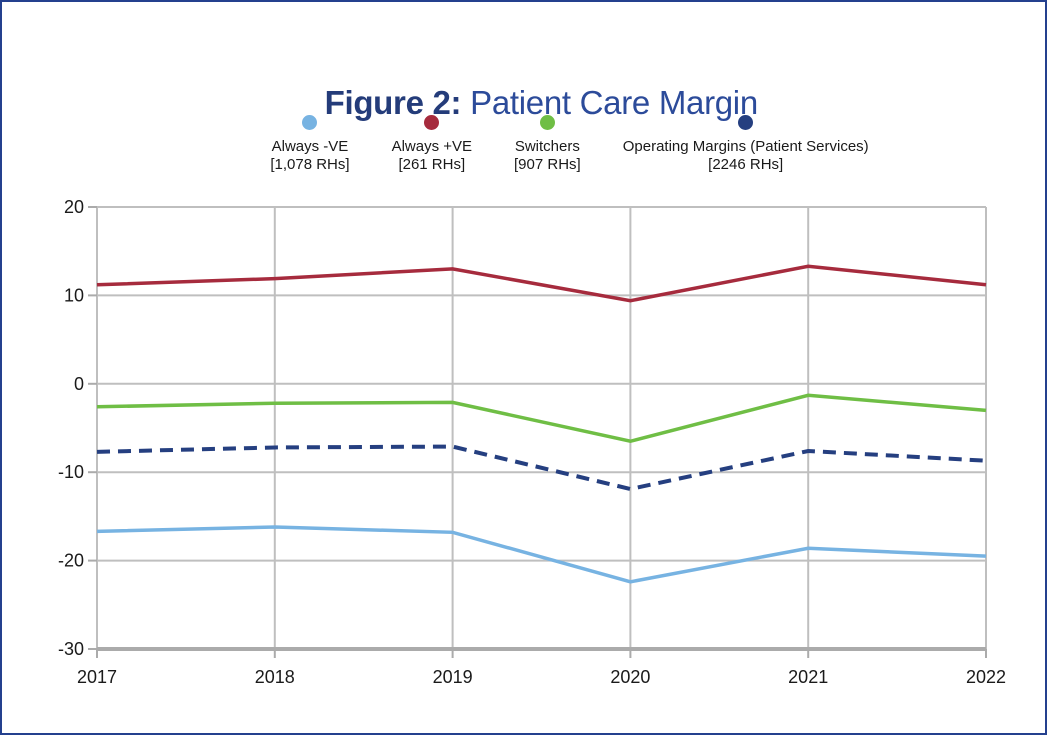 The height and width of the screenshot is (735, 1047). Describe the element at coordinates (310, 164) in the screenshot. I see `legend-count: [1,078 RHs]` at that location.